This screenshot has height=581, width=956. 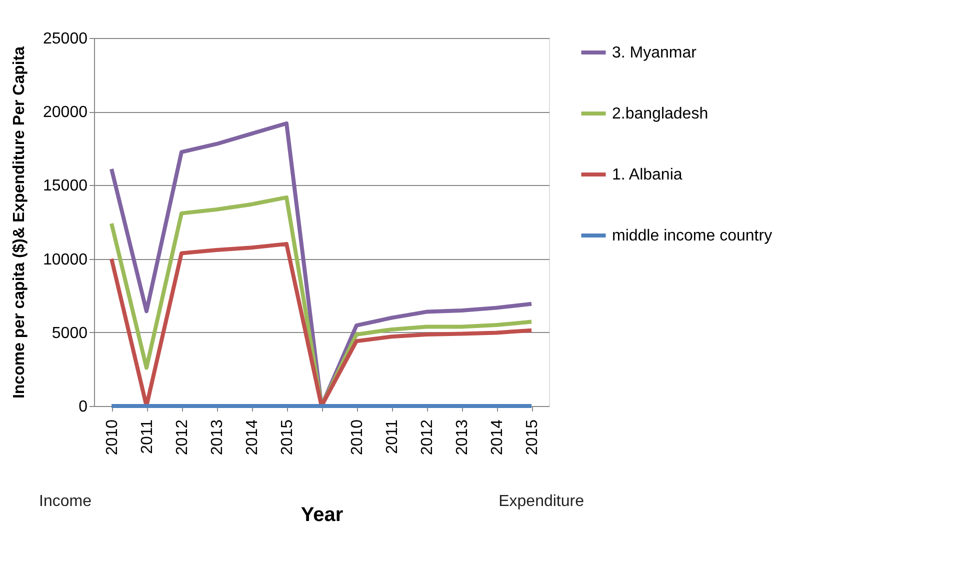 I want to click on y-tick-label: 5000, so click(x=70, y=333).